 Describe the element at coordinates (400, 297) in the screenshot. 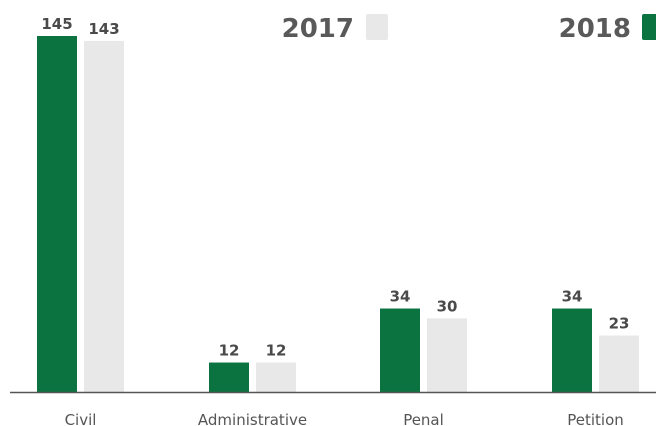

I see `value-label-penal-2018: 34` at that location.